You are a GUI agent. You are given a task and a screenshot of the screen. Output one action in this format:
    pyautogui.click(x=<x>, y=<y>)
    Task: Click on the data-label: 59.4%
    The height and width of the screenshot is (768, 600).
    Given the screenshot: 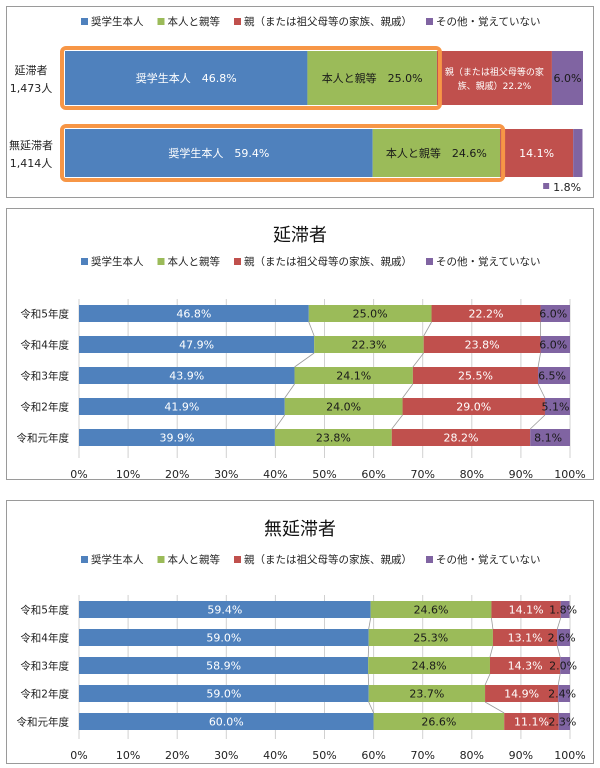 What is the action you would take?
    pyautogui.click(x=224, y=610)
    